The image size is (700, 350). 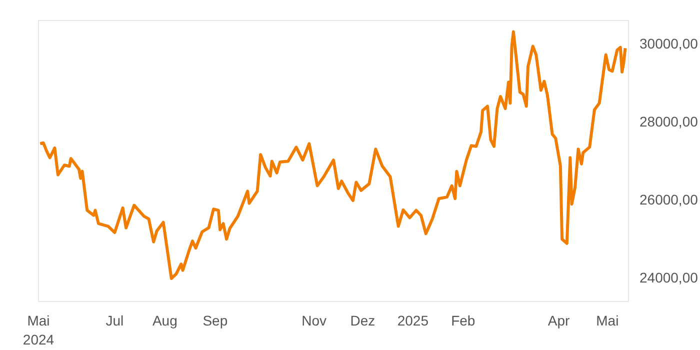 What do you see at coordinates (363, 320) in the screenshot?
I see `x-tick-label: Dez` at bounding box center [363, 320].